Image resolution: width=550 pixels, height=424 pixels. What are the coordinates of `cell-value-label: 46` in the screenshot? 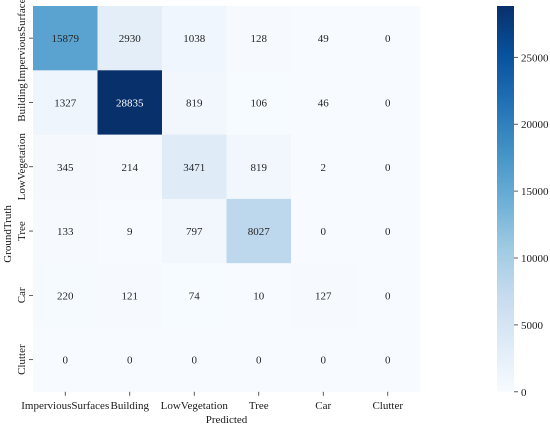 It's located at (324, 103).